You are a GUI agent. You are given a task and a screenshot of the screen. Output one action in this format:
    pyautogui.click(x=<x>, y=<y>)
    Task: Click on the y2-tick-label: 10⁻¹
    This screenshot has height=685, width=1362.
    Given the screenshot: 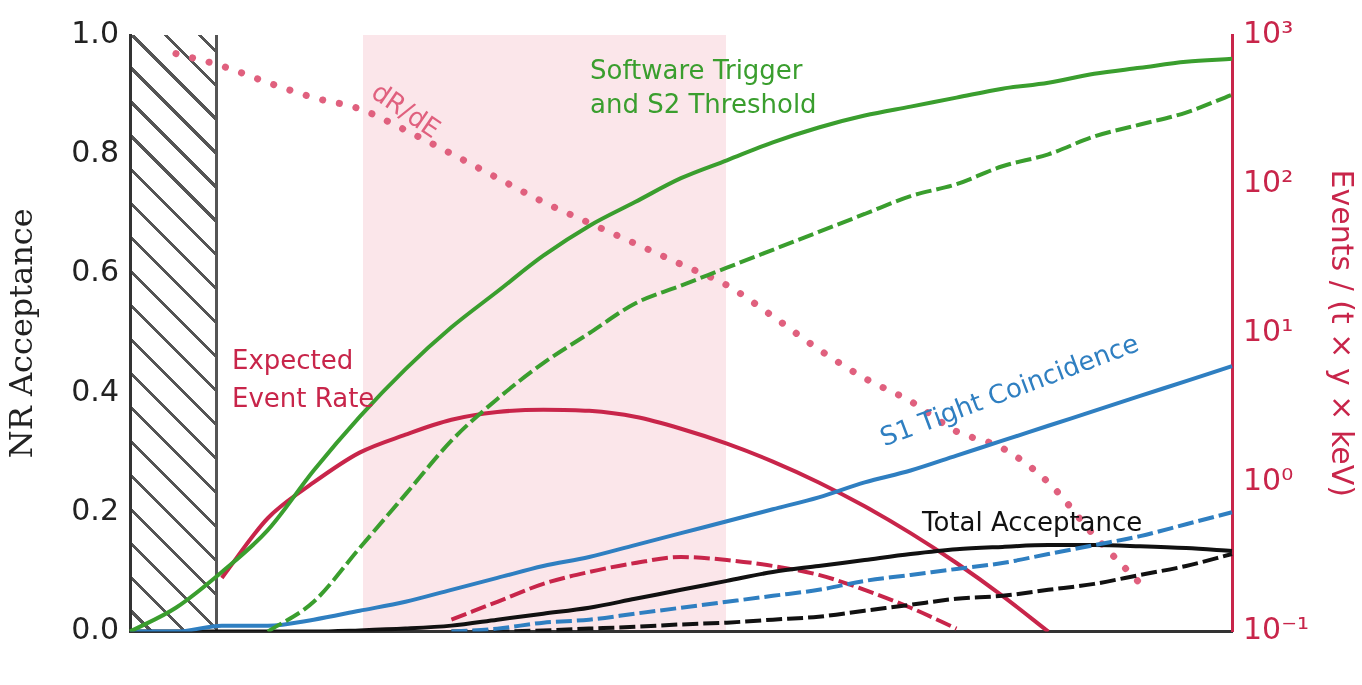 What is the action you would take?
    pyautogui.click(x=1276, y=629)
    